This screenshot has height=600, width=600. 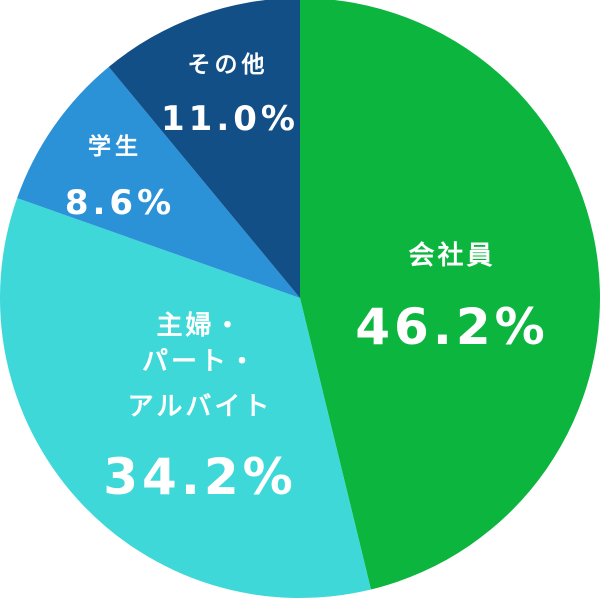 What do you see at coordinates (228, 65) in the screenshot?
I see `slice-label-sonota: その他` at bounding box center [228, 65].